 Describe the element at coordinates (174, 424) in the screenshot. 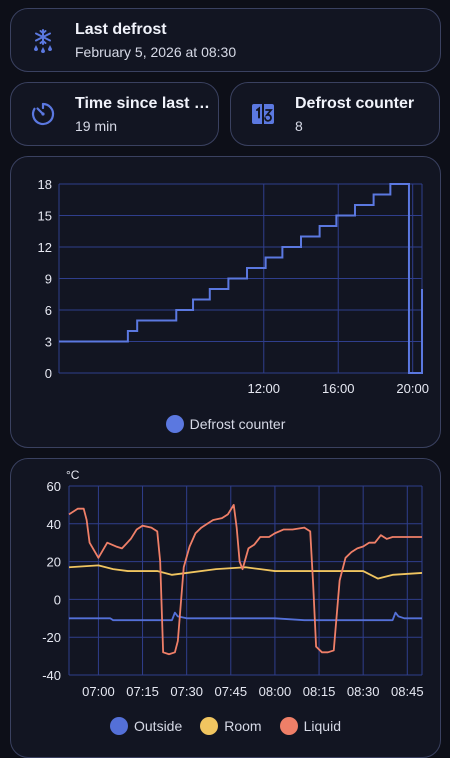

I see `legend-dot-defrost-counter` at that location.